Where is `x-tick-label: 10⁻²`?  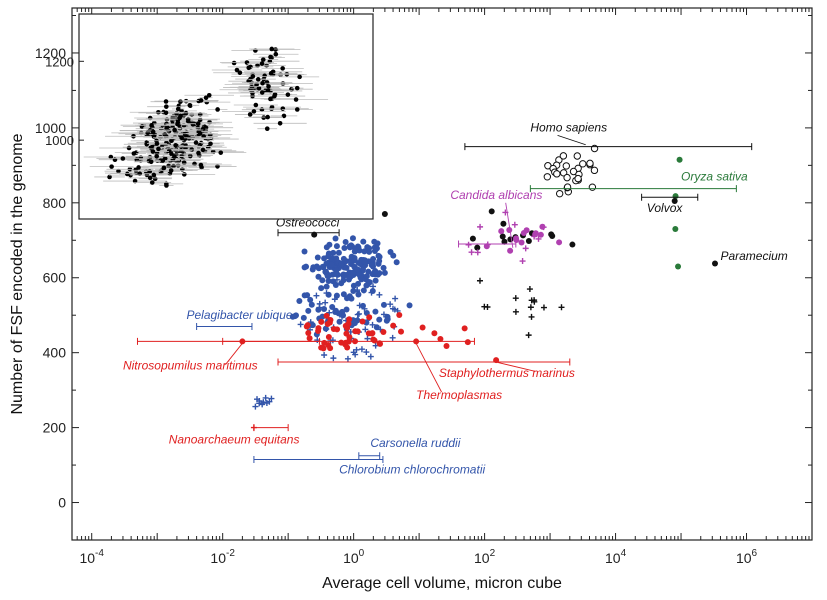
x-tick-label: 10⁻² is located at coordinates (222, 557).